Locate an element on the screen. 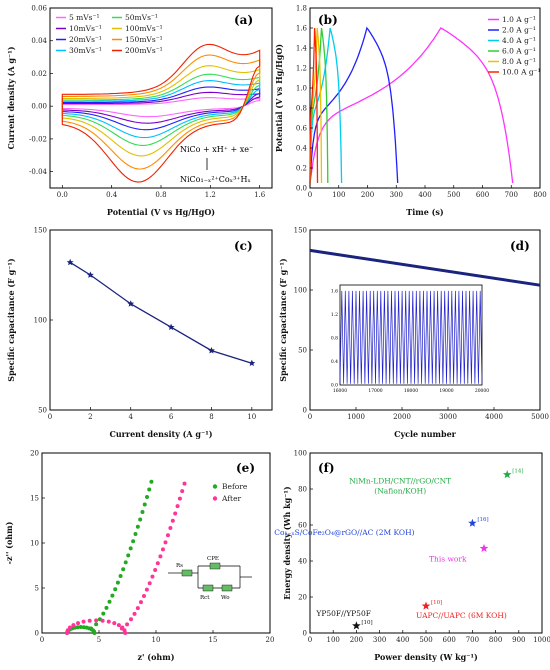 This screenshot has height=670, width=550. d-inset-x-tick-label: 18000 is located at coordinates (411, 391).